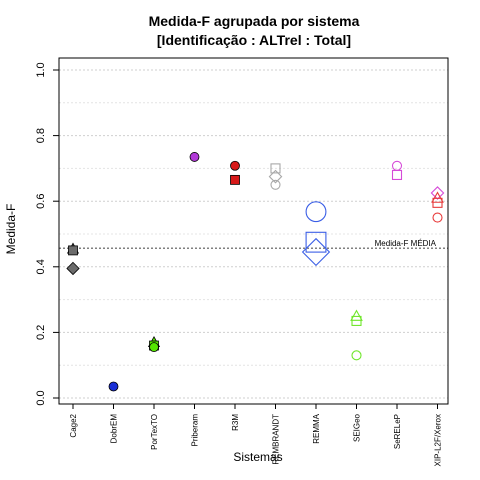 This screenshot has width=480, height=480. Describe the element at coordinates (113, 386) in the screenshot. I see `dobrem-circle-point` at that location.